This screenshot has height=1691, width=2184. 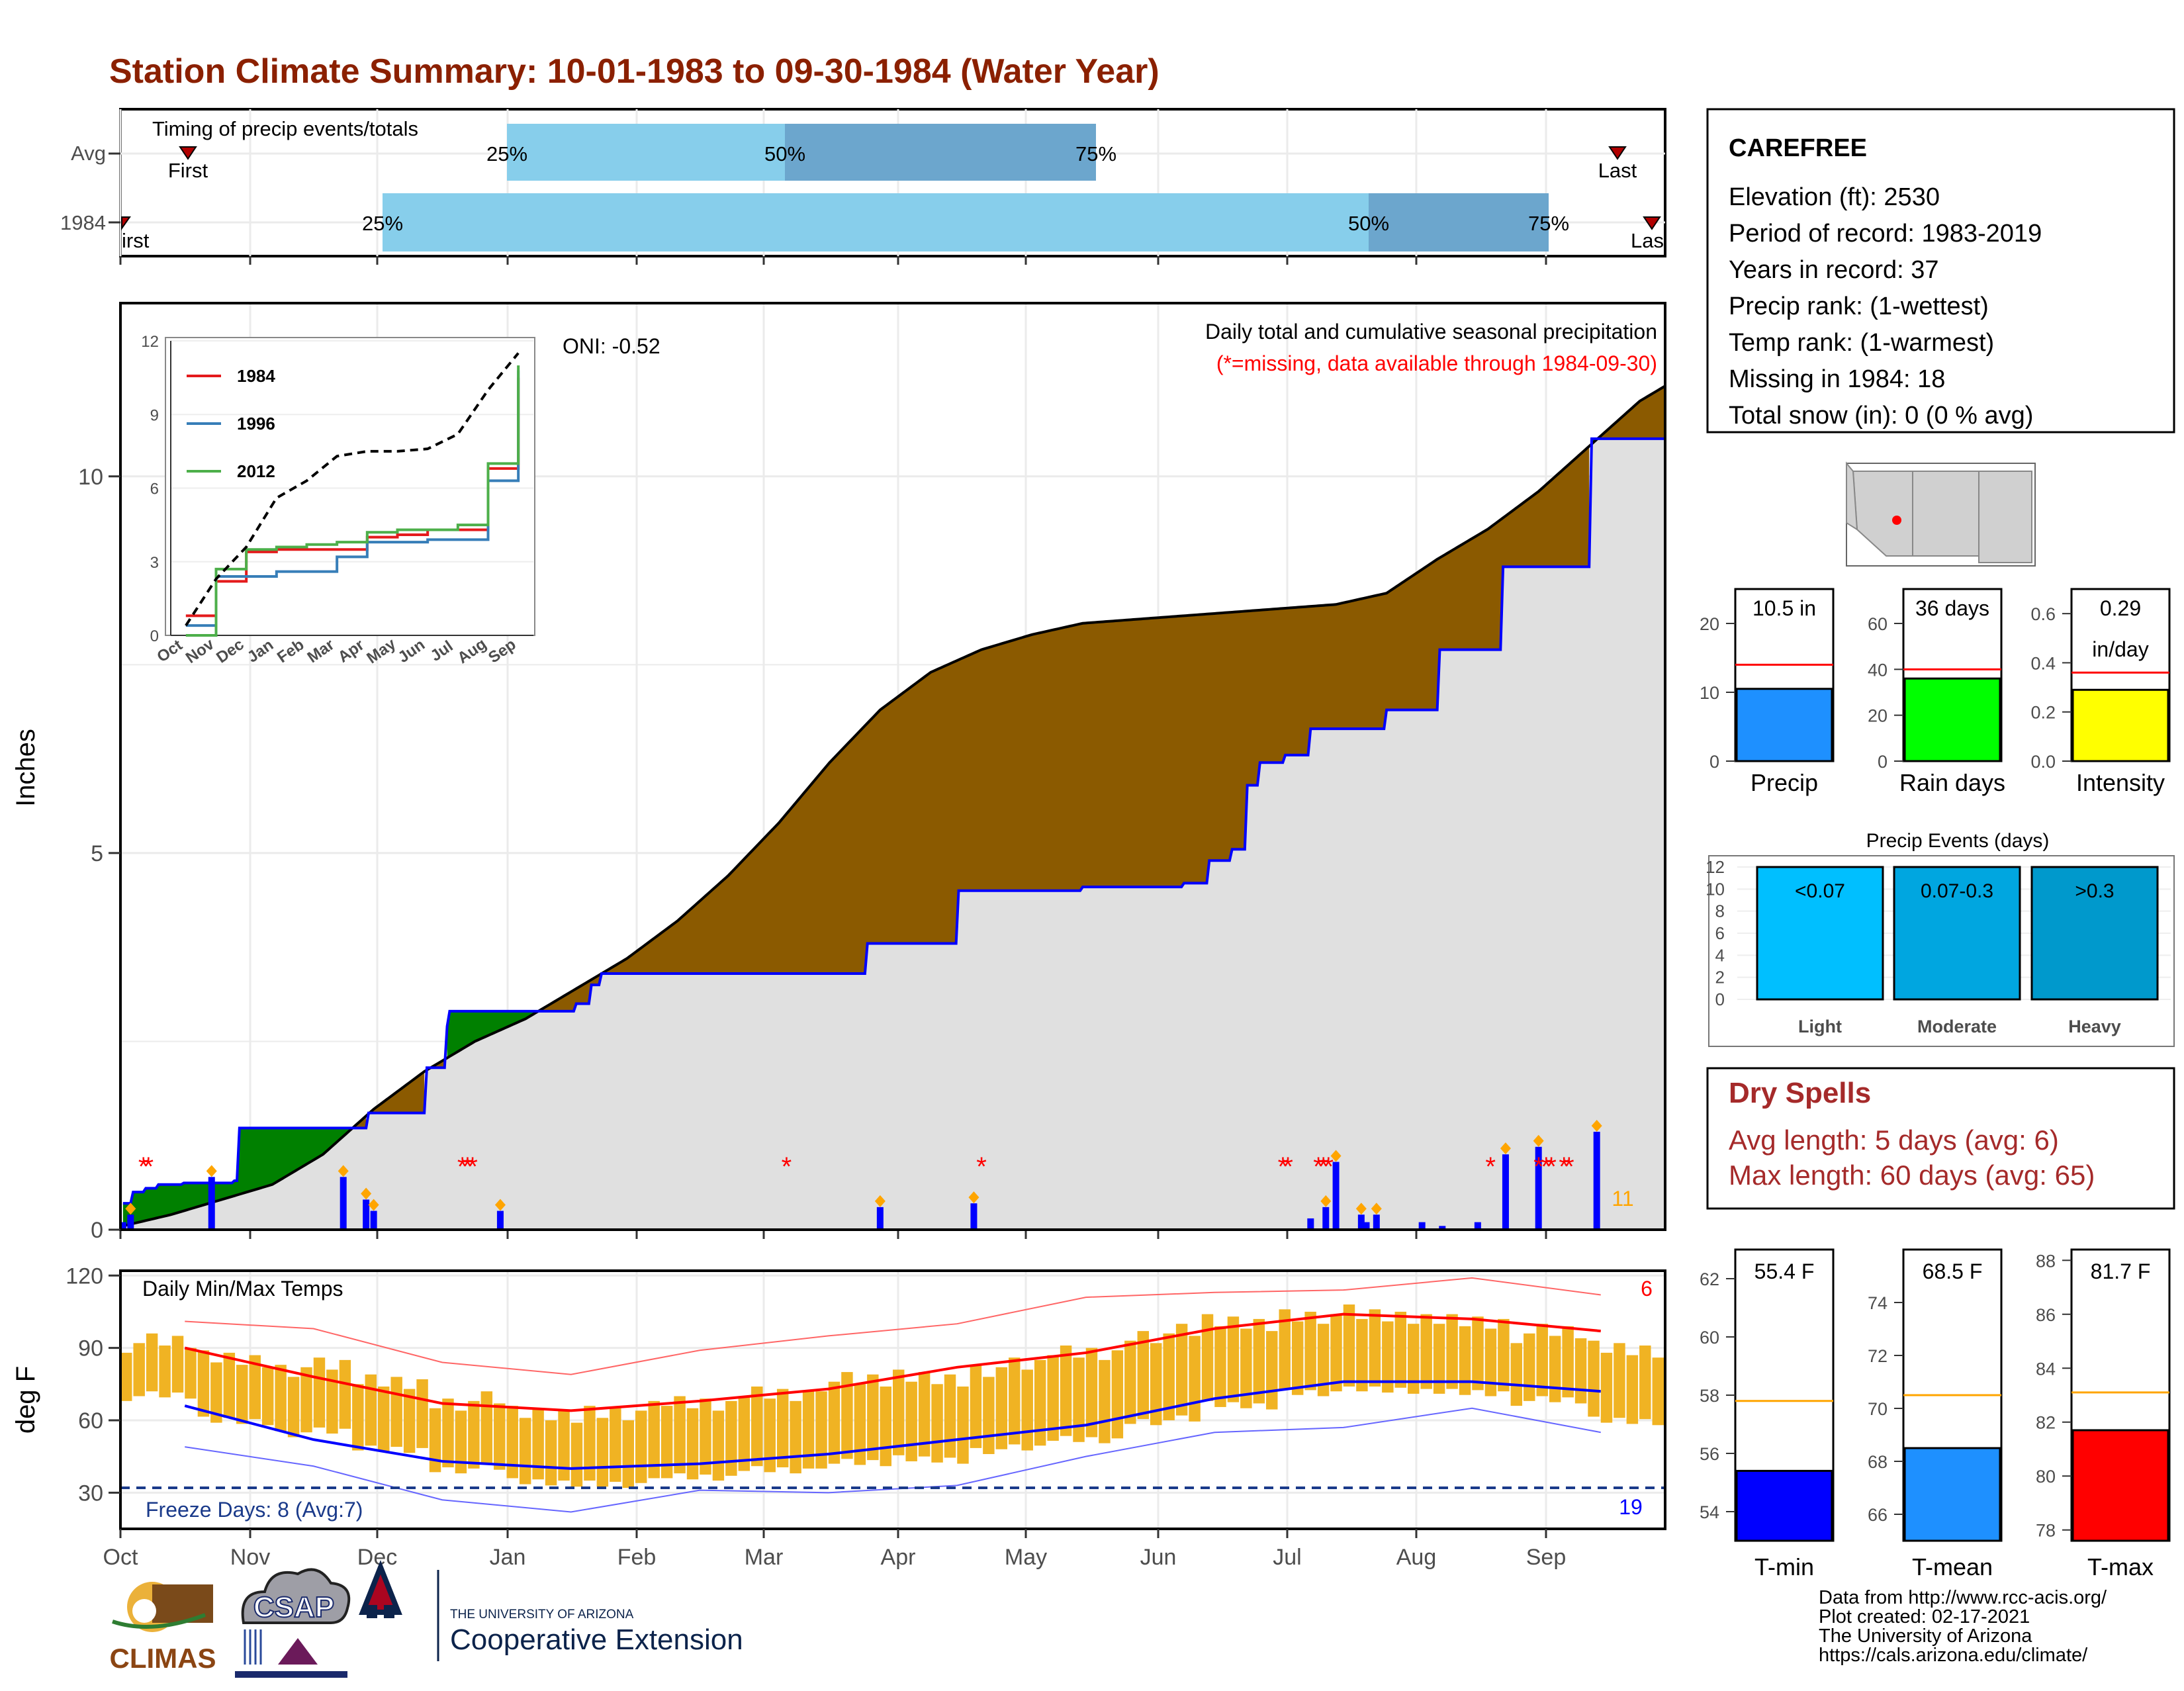 I want to click on temp-chart-label: T-min, so click(x=1784, y=1567).